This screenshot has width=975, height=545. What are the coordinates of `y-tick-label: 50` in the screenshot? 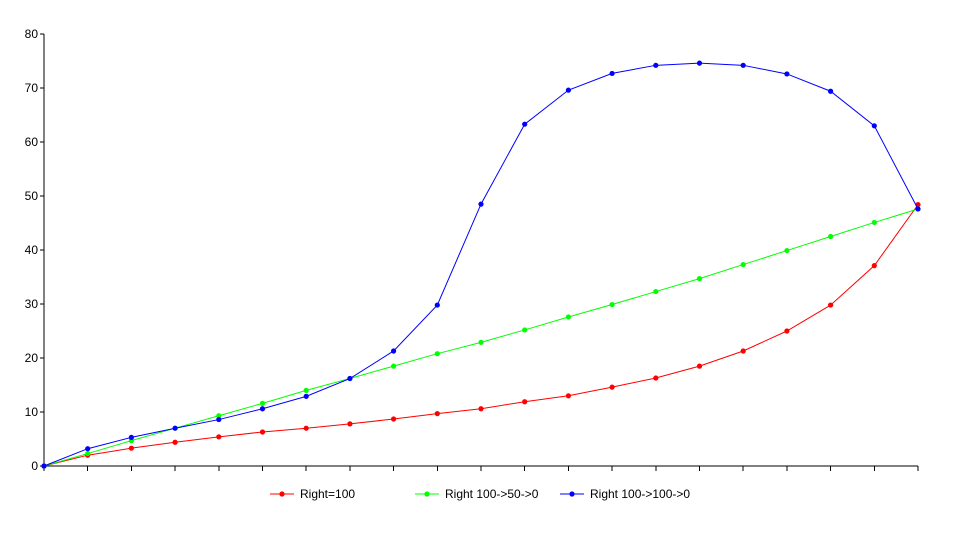 It's located at (32, 196).